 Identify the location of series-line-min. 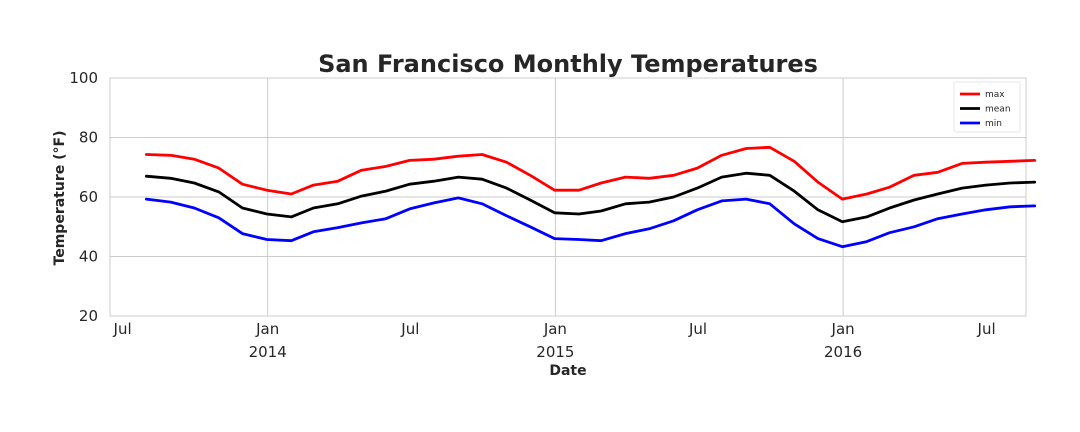
(590, 222).